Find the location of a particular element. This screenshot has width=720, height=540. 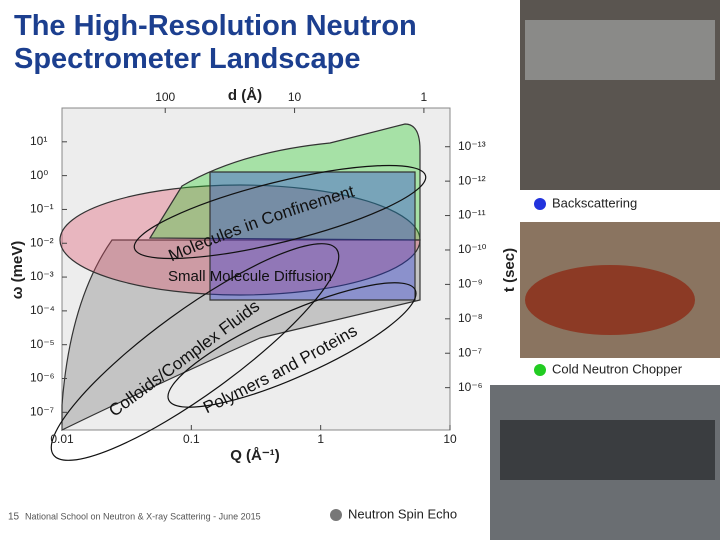

x-tick-label: 0.1 is located at coordinates (191, 439).